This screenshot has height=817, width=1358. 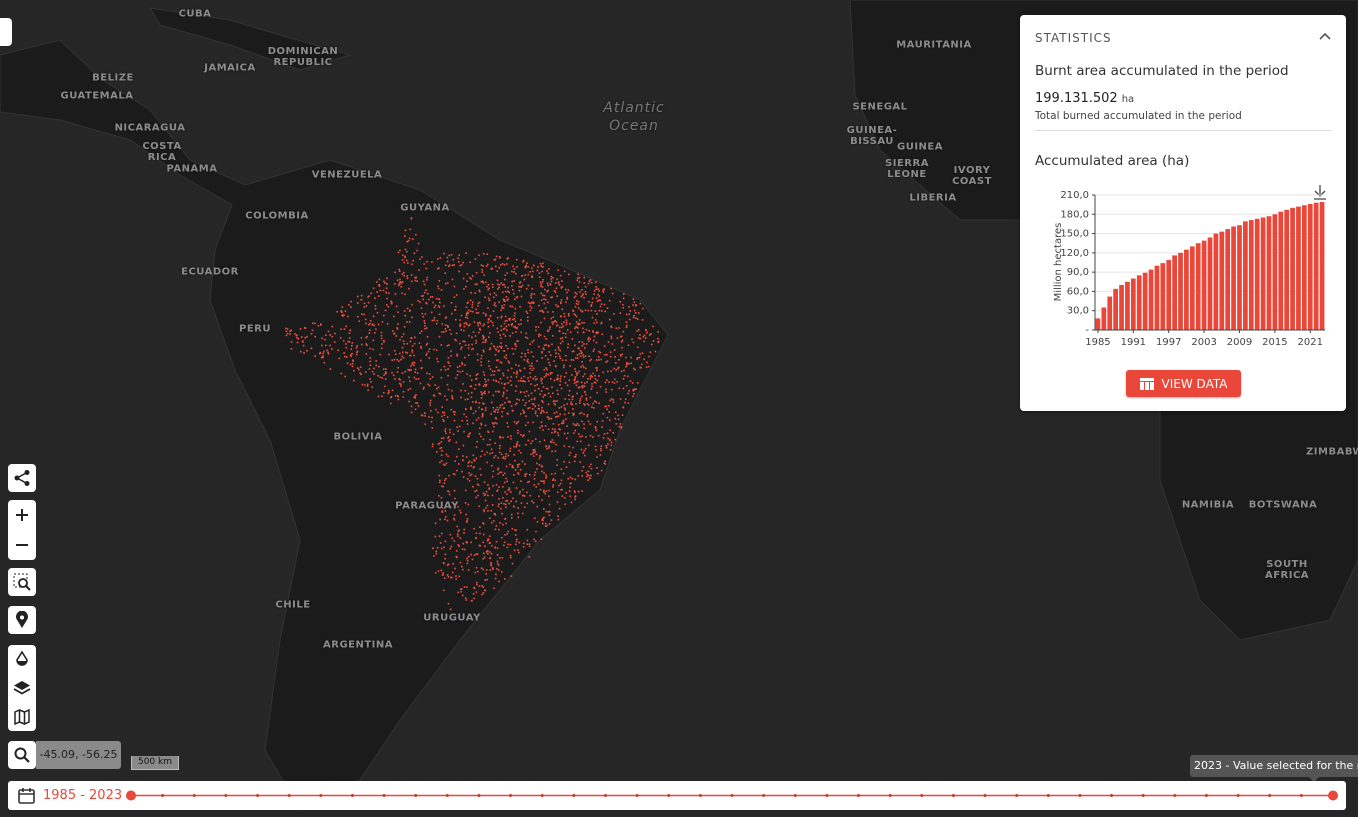 I want to click on search-button, so click(x=22, y=755).